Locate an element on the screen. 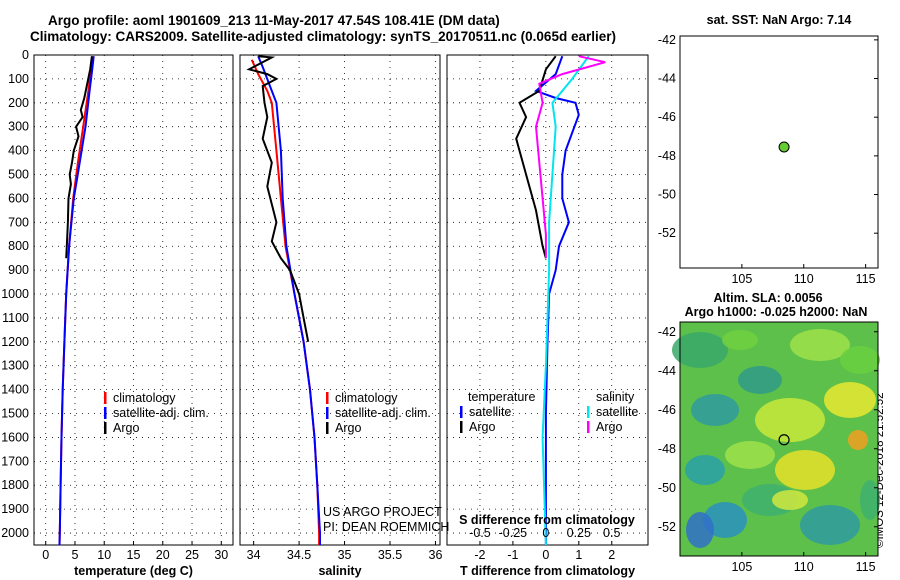 This screenshot has height=580, width=900. sst_map-tick-label-y: -44 is located at coordinates (667, 79).